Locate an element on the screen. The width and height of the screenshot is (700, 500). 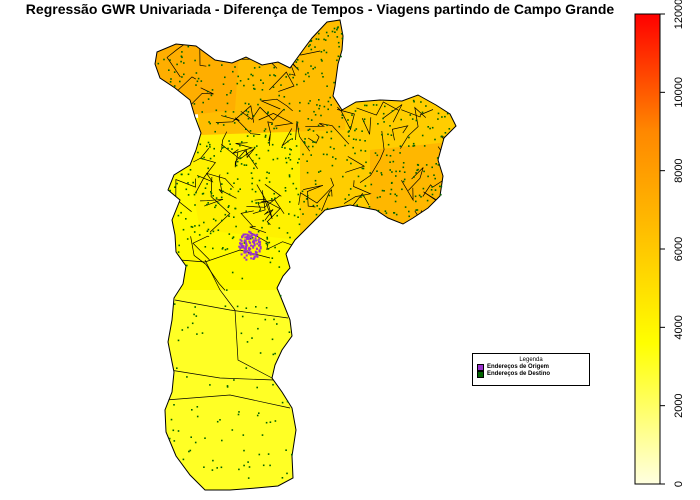
legend-swatch-destination is located at coordinates (480, 374).